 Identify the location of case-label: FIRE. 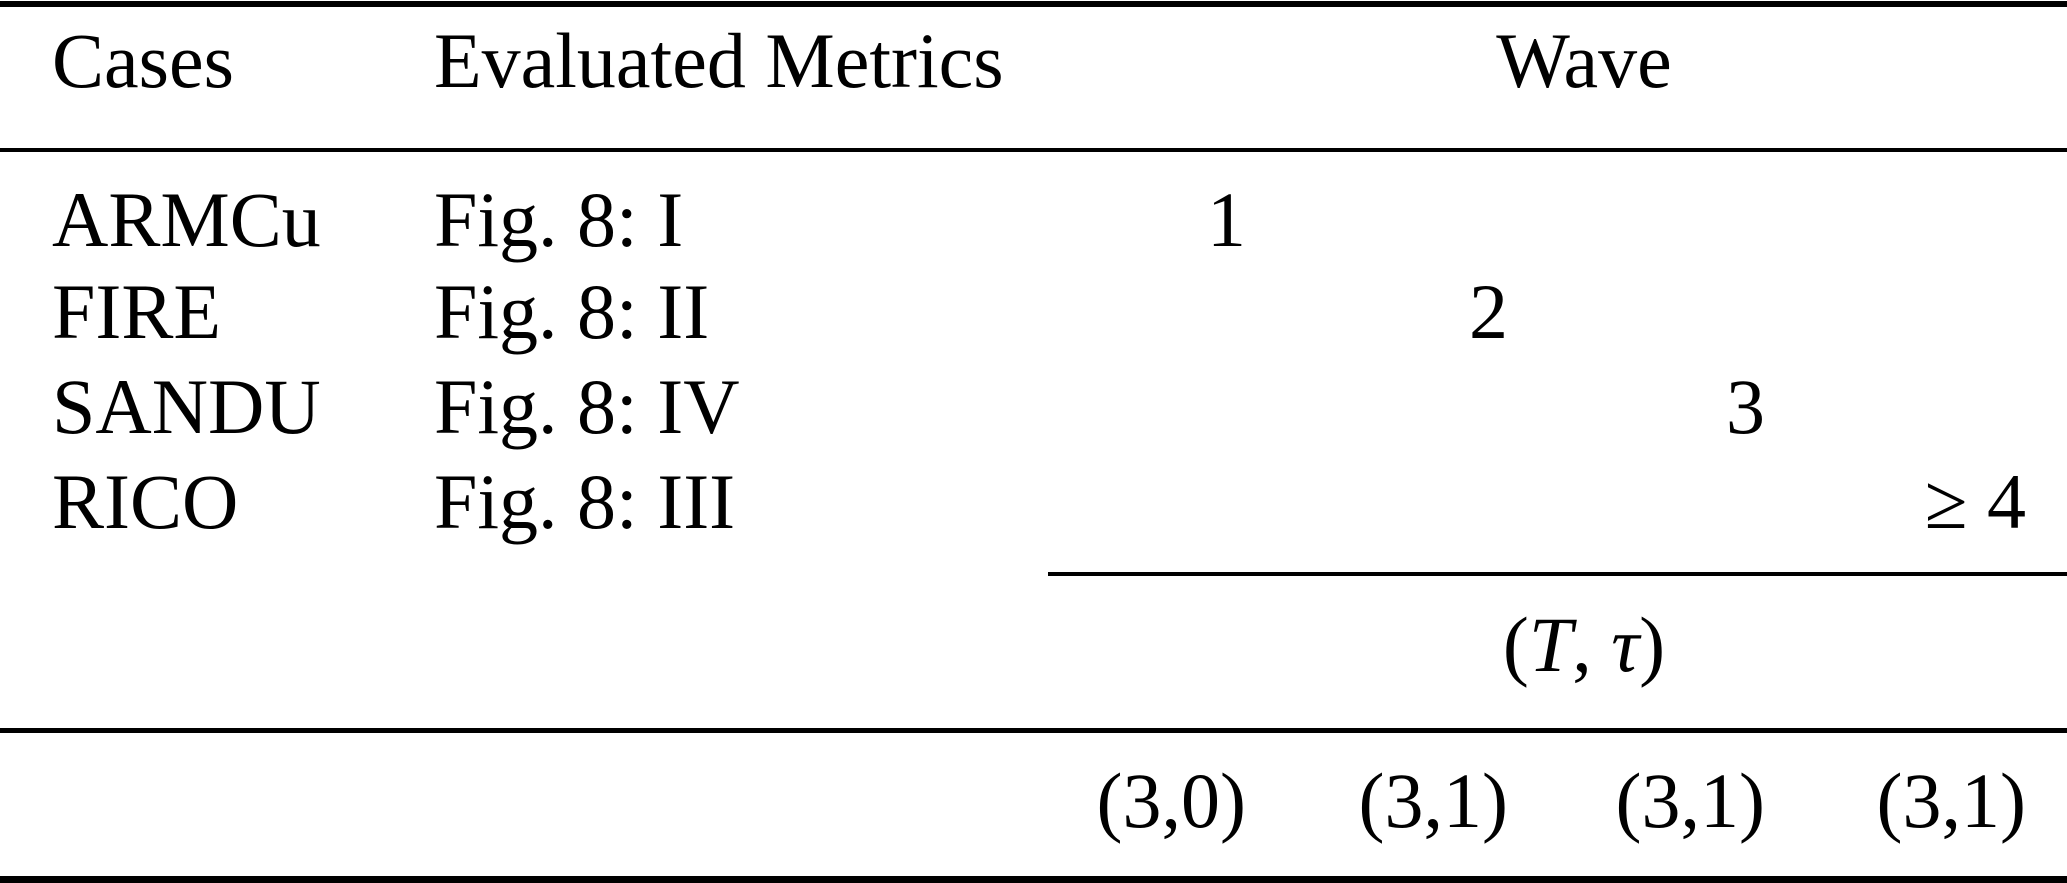
(137, 311).